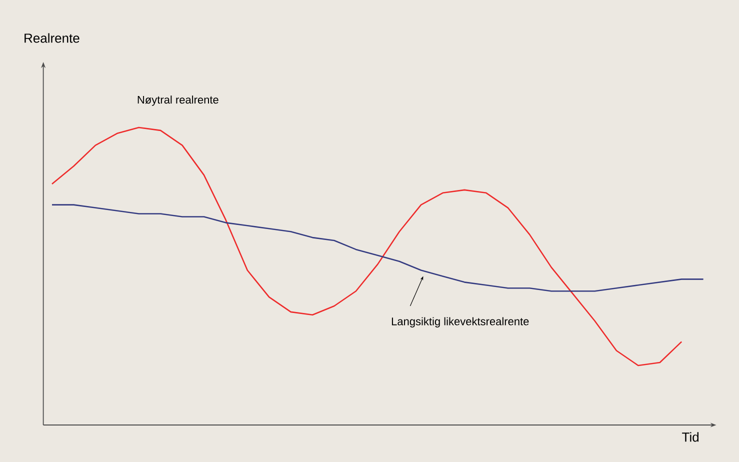 Image resolution: width=739 pixels, height=462 pixels. What do you see at coordinates (690, 437) in the screenshot?
I see `x-axis-title: Tid` at bounding box center [690, 437].